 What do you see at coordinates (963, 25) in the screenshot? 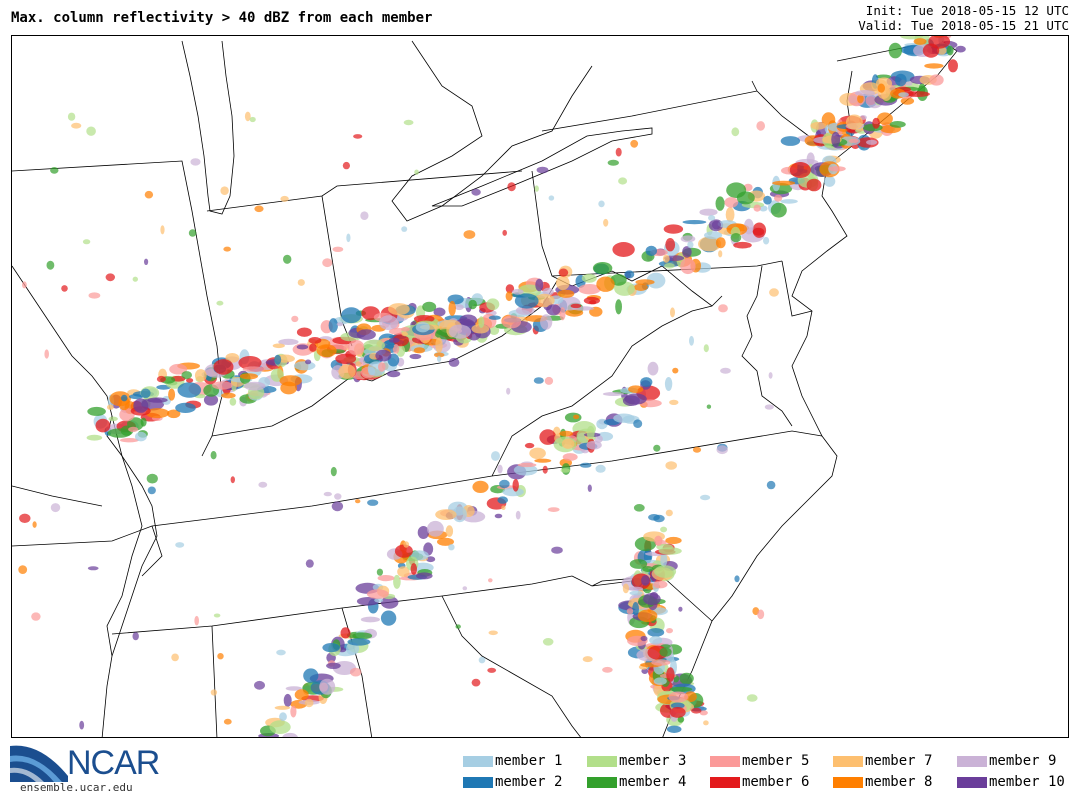
I see `valid-time: Valid: Tue 2018-05-15 21 UTC` at bounding box center [963, 25].